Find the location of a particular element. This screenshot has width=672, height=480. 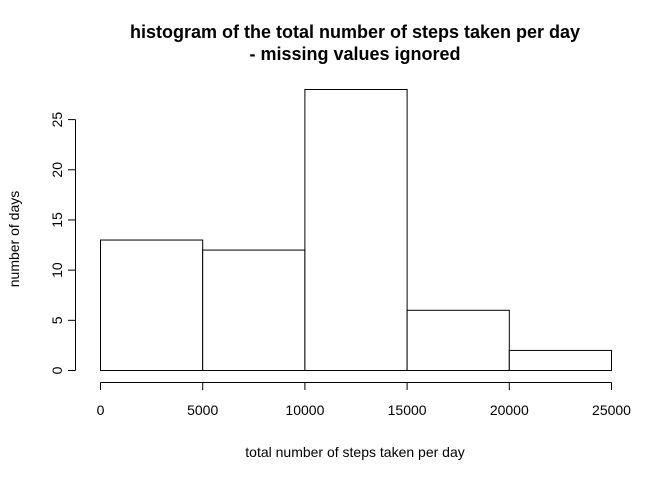

x-tick-label-1: 5000 is located at coordinates (202, 410).